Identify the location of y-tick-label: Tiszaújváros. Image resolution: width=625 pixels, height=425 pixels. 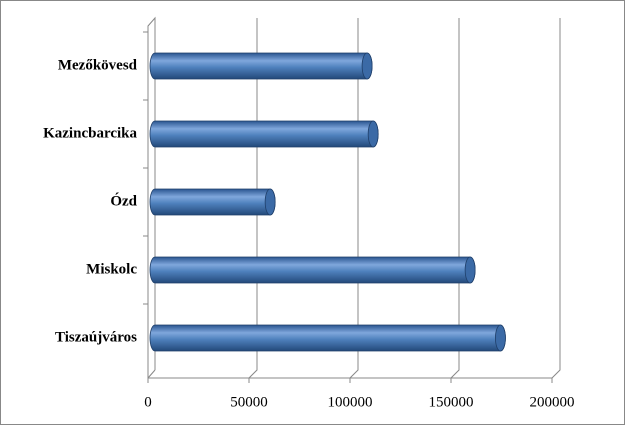
(96, 337).